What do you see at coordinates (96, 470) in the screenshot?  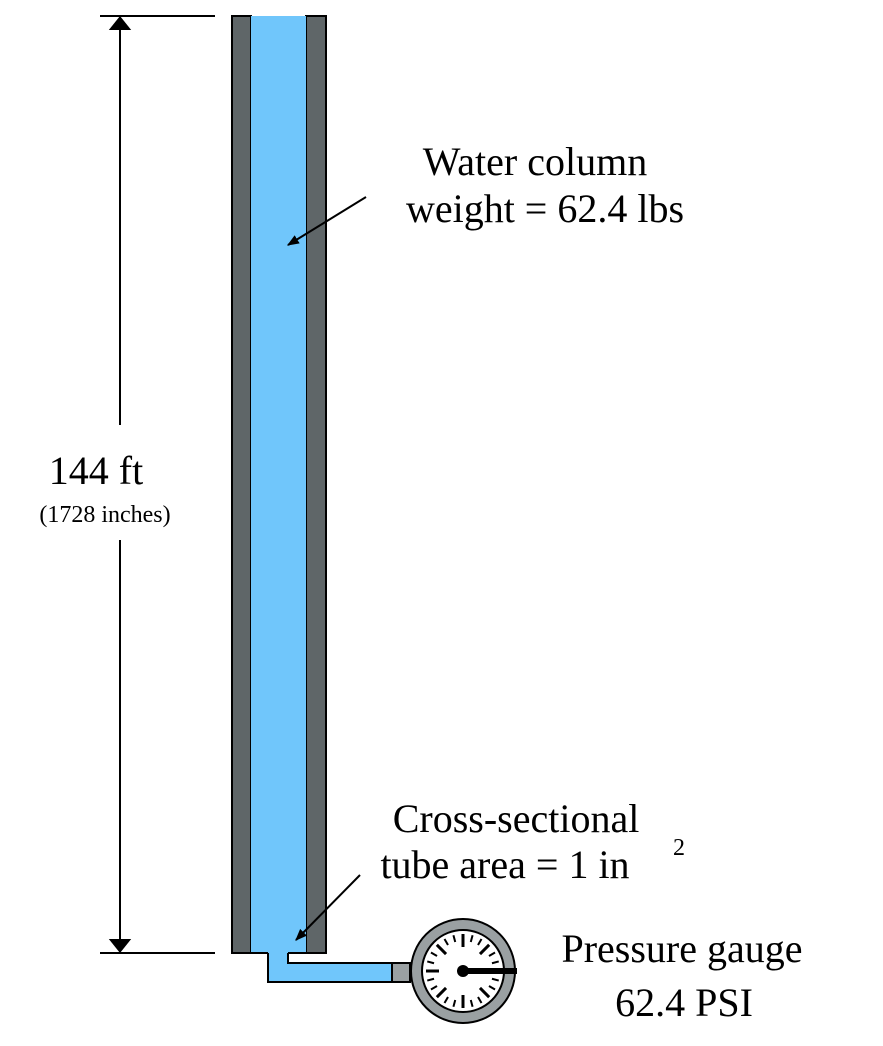 I see `height-label: 144 ft` at bounding box center [96, 470].